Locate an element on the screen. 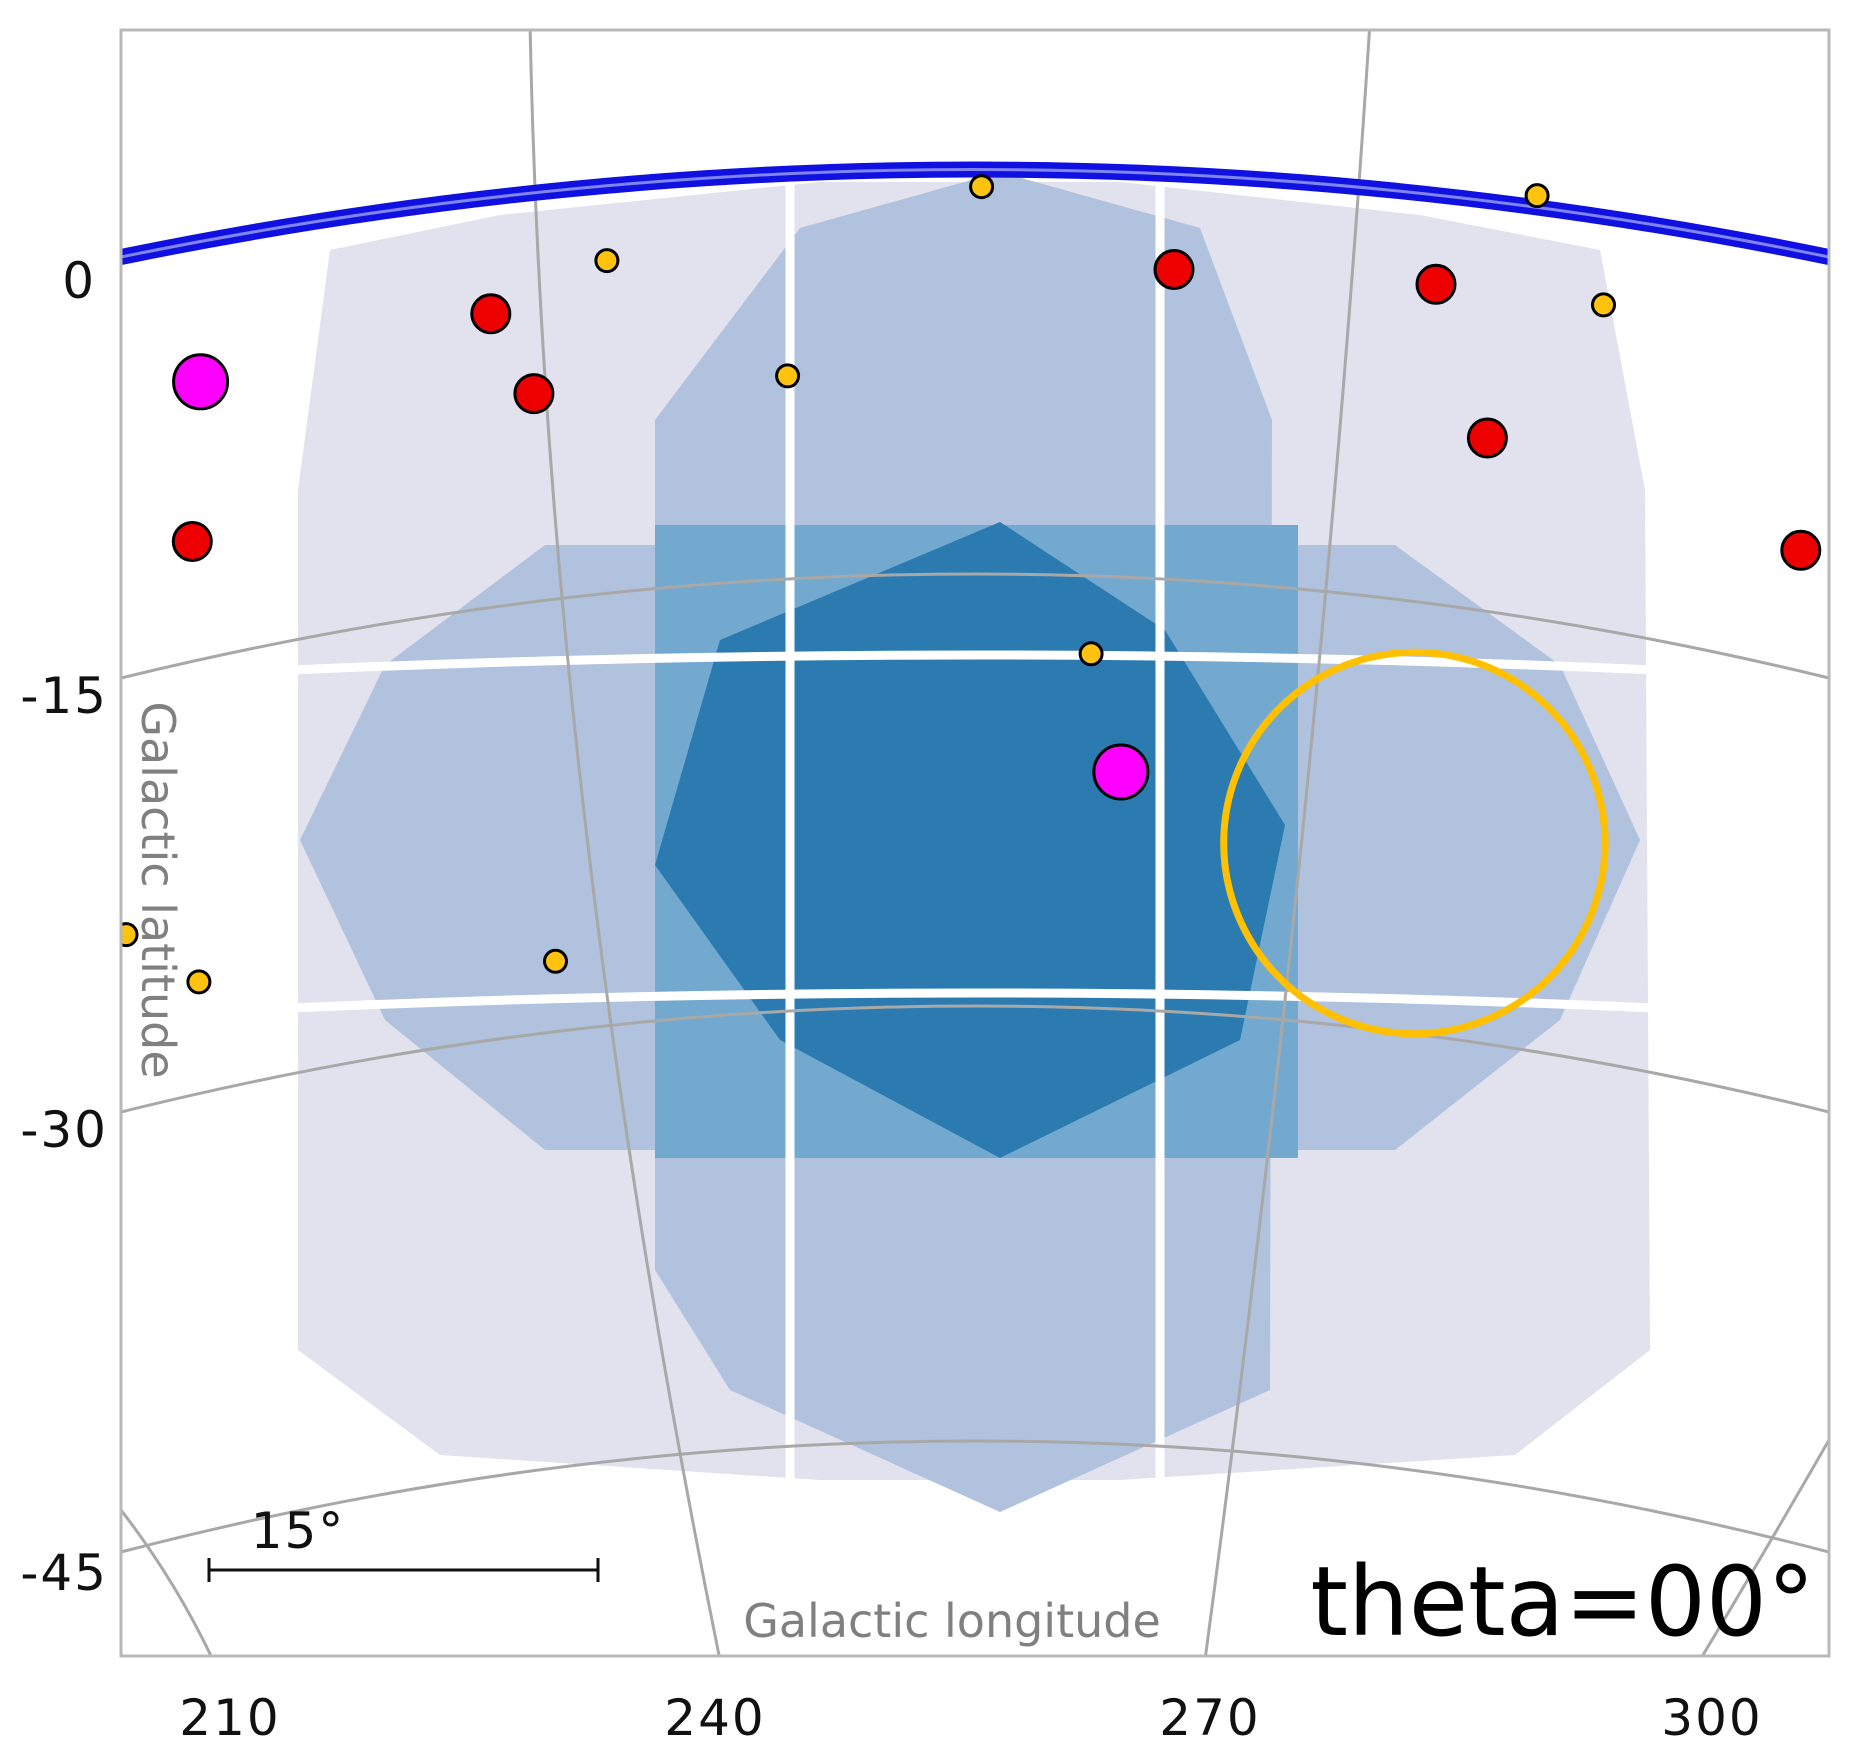 Image resolution: width=1875 pixels, height=1750 pixels. x-axis-title: Galactic longitude is located at coordinates (952, 1621).